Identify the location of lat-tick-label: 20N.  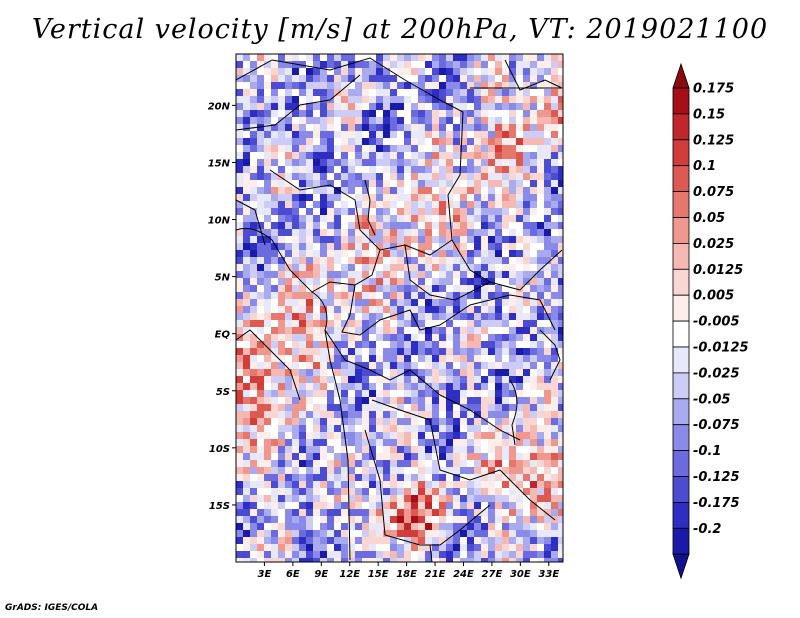
(219, 106).